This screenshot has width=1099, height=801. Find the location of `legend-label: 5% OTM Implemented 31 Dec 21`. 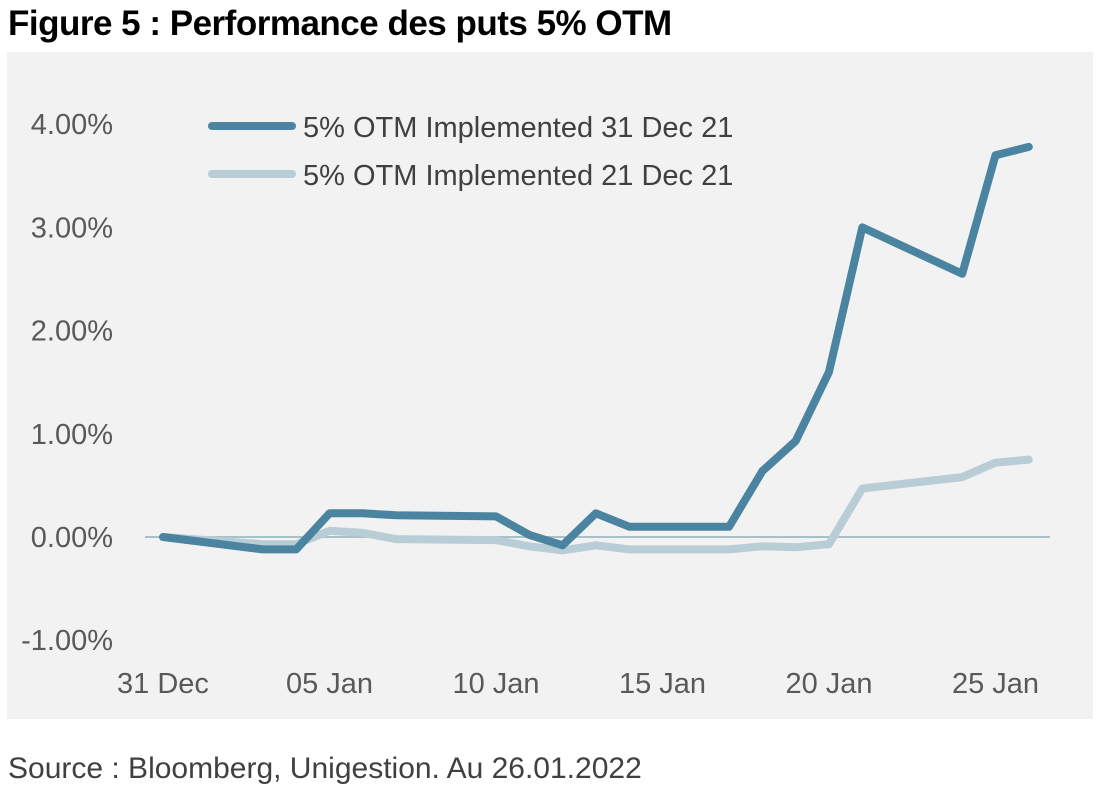

legend-label: 5% OTM Implemented 31 Dec 21 is located at coordinates (518, 128).